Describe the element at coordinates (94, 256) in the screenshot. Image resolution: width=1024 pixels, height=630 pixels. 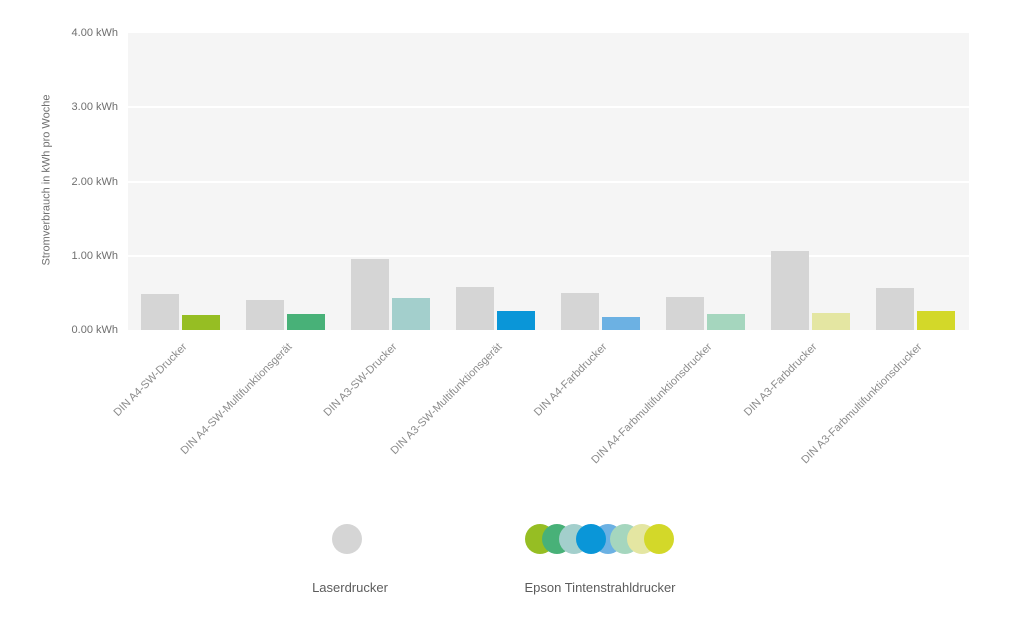
I see `y-tick-label: 1.00 kWh` at that location.